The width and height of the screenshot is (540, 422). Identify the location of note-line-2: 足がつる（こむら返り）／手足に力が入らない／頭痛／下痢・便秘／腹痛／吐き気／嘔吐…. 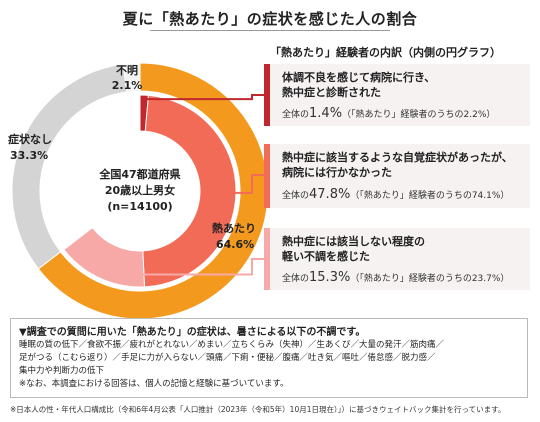
(227, 358).